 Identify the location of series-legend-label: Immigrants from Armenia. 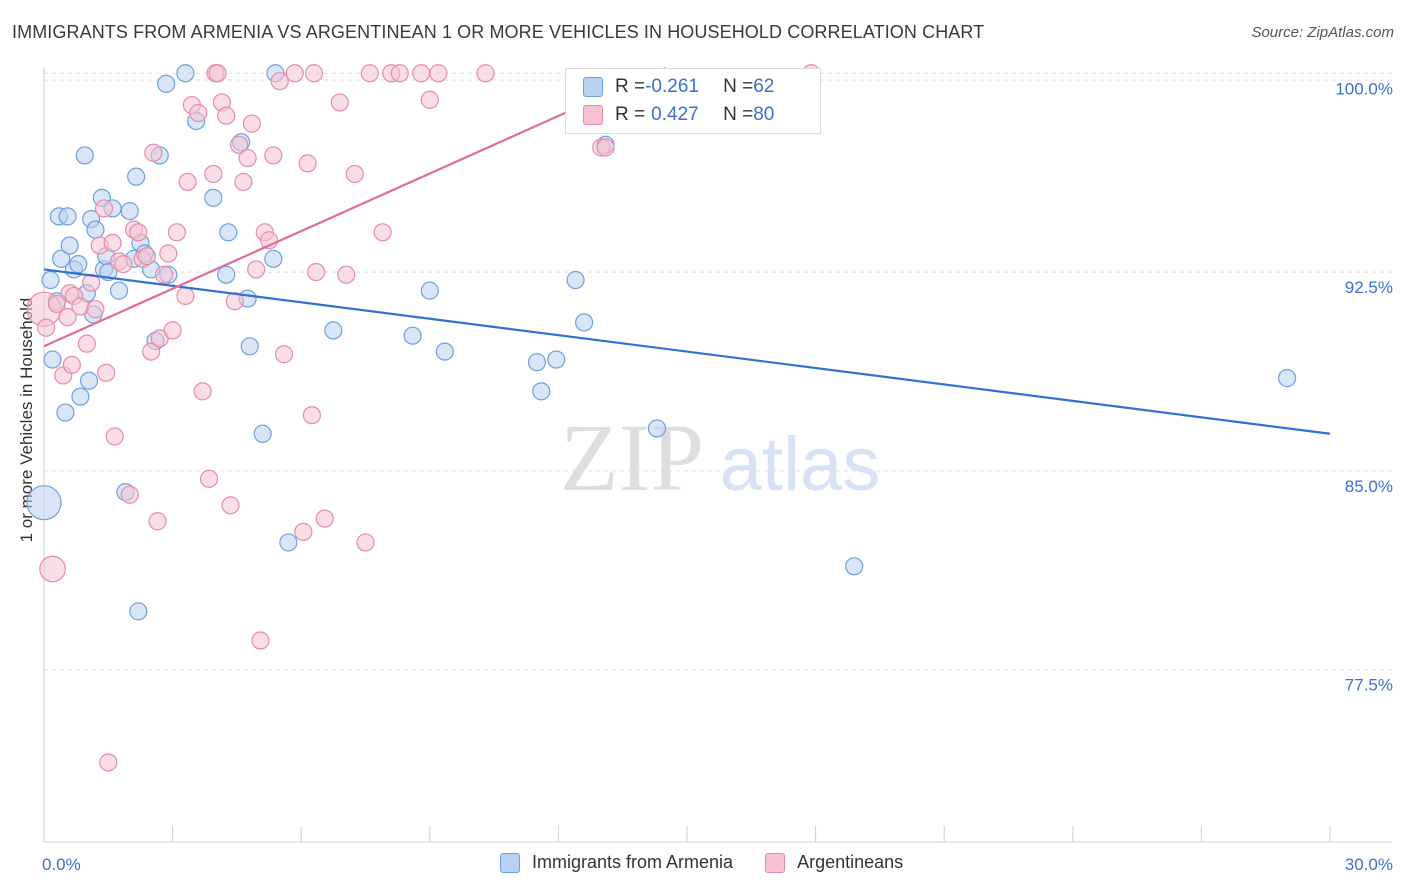
(633, 862).